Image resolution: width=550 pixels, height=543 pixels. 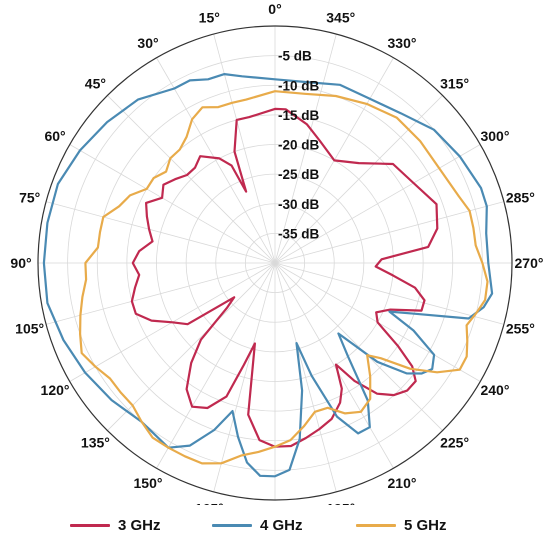 I want to click on angle-tick-label: 195°, so click(x=340, y=502).